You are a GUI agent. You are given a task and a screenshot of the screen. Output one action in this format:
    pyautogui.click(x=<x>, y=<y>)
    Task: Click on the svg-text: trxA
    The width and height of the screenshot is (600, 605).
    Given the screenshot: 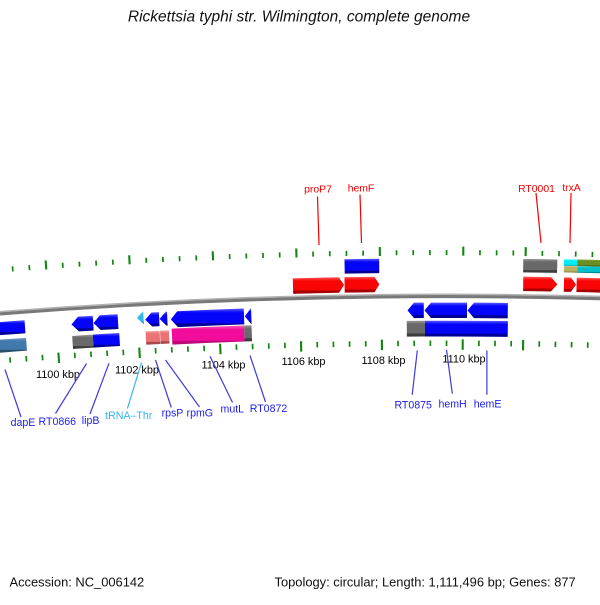 What is the action you would take?
    pyautogui.click(x=571, y=188)
    